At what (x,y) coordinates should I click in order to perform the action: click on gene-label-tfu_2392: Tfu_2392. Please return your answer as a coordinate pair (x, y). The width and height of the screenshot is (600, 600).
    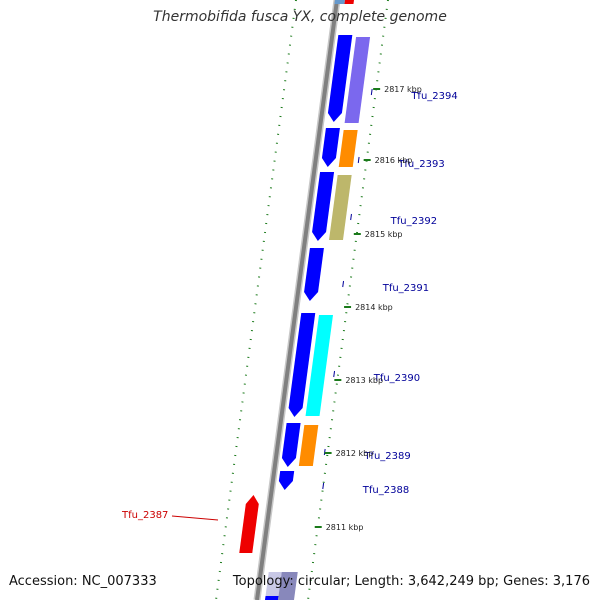
    Looking at the image, I should click on (413, 221).